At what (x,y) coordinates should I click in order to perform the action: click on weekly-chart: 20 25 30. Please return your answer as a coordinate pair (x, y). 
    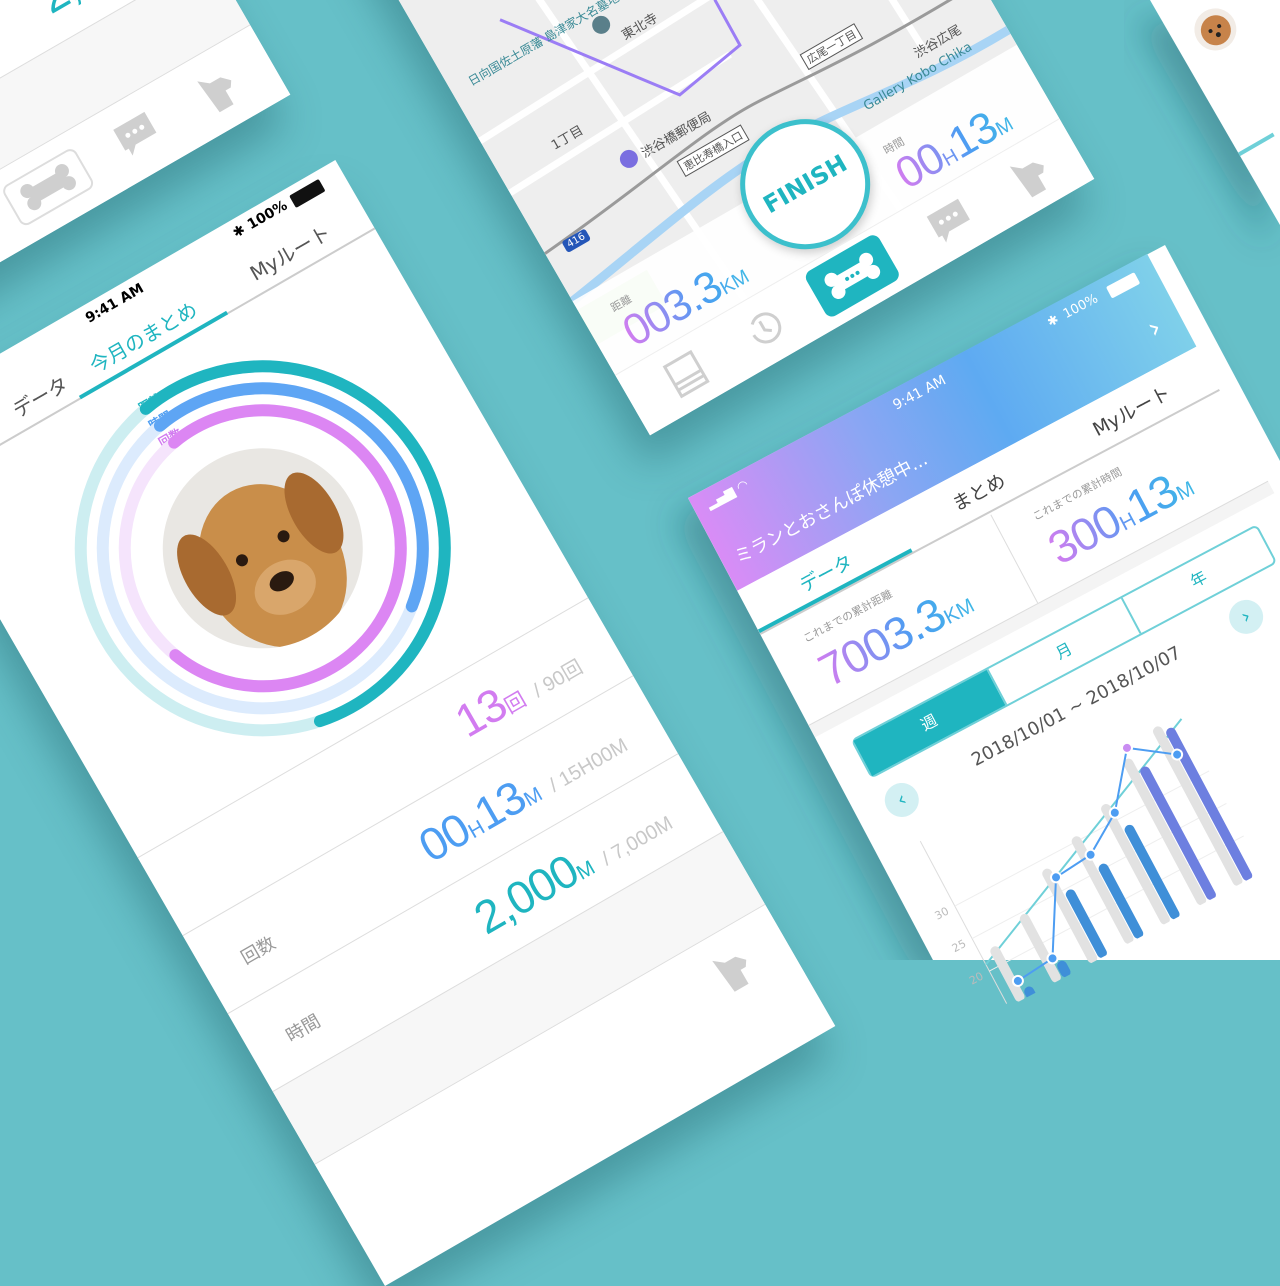
    Looking at the image, I should click on (1086, 861).